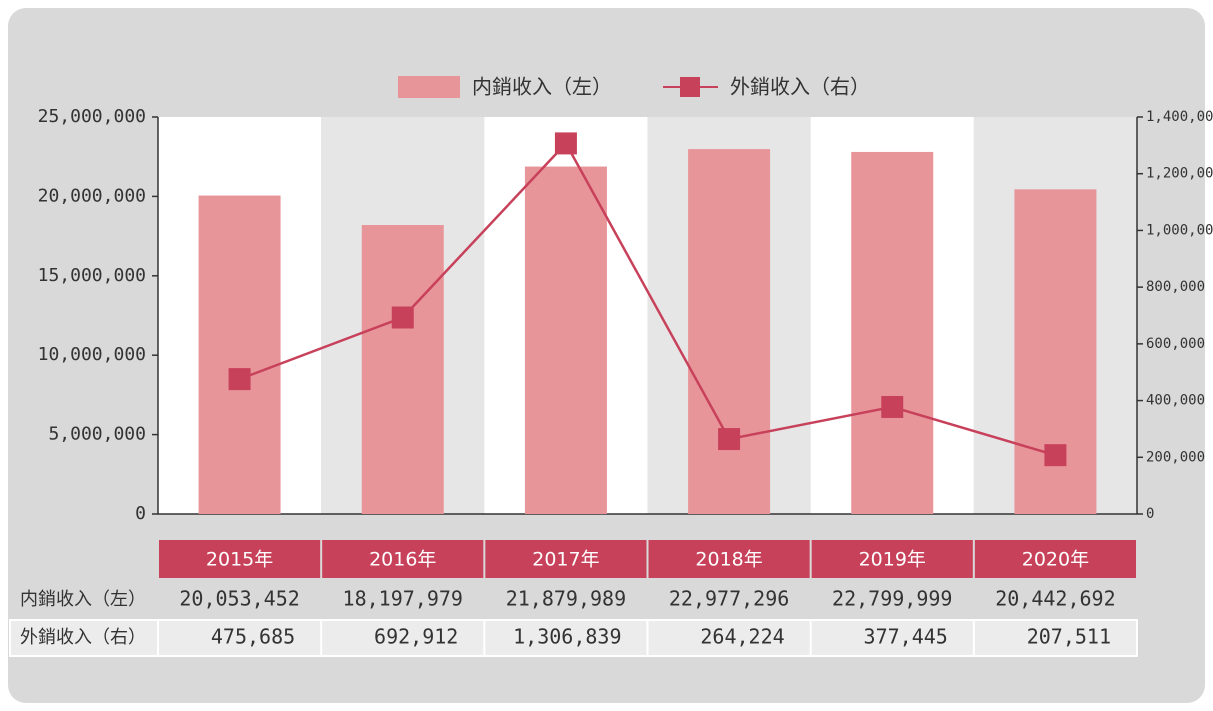  Describe the element at coordinates (906, 637) in the screenshot. I see `table-value: 377,445` at that location.